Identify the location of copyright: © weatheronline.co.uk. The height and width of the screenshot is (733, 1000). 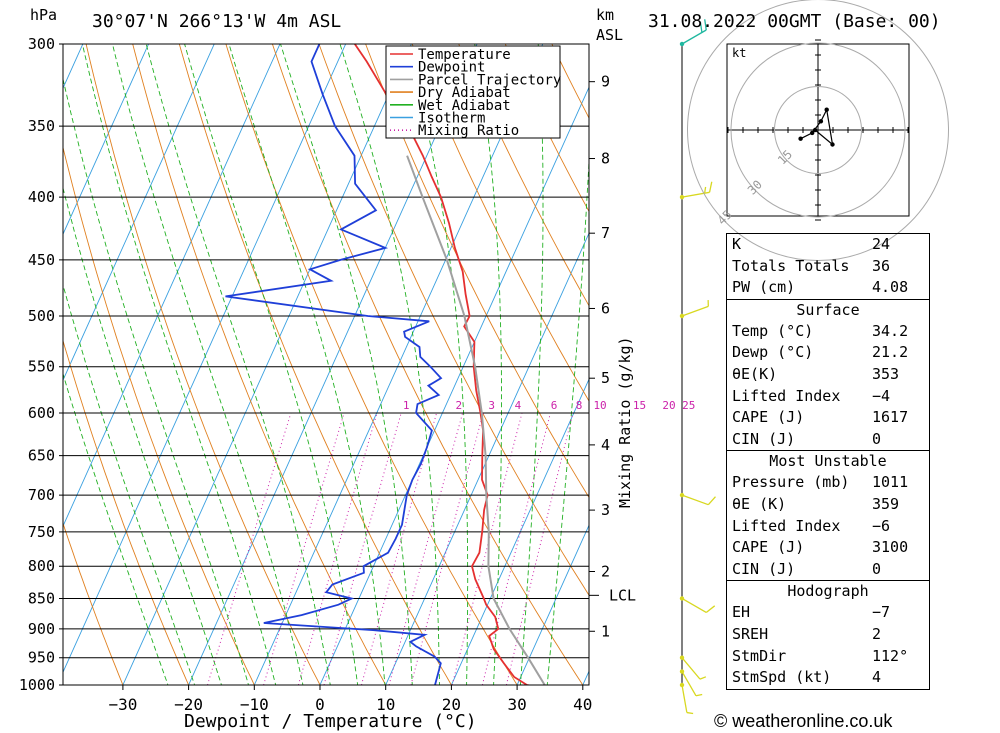
(803, 721).